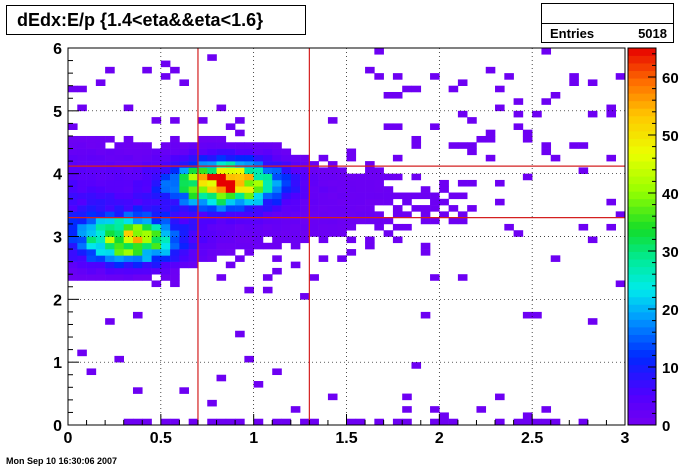 The width and height of the screenshot is (696, 472). I want to click on palette-tick-label: 20, so click(670, 310).